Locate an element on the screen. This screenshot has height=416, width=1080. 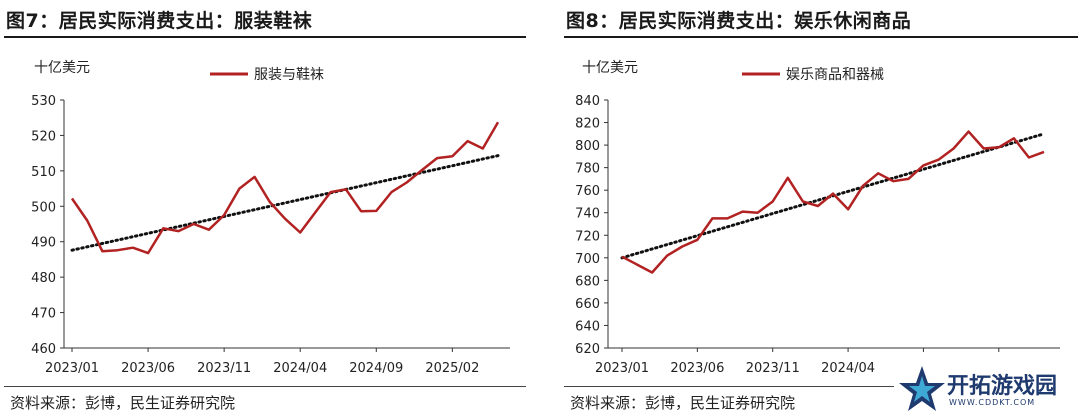
y-tick-label: 720 is located at coordinates (587, 236).